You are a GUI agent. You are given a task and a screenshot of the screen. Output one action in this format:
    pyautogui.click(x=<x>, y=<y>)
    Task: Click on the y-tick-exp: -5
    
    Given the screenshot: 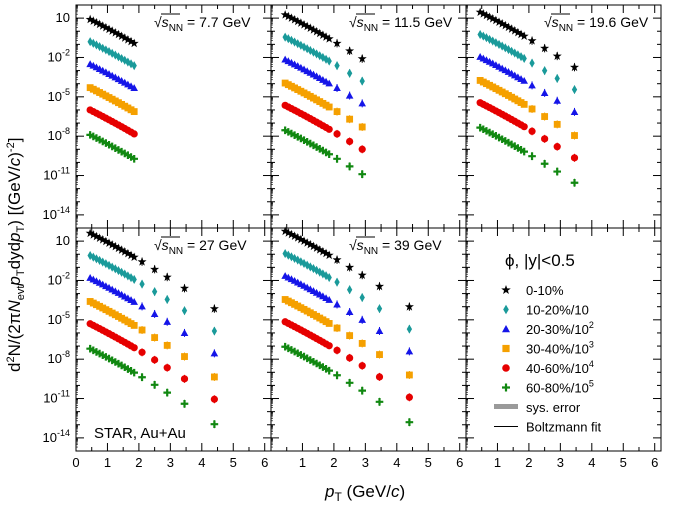 What is the action you would take?
    pyautogui.click(x=66, y=315)
    